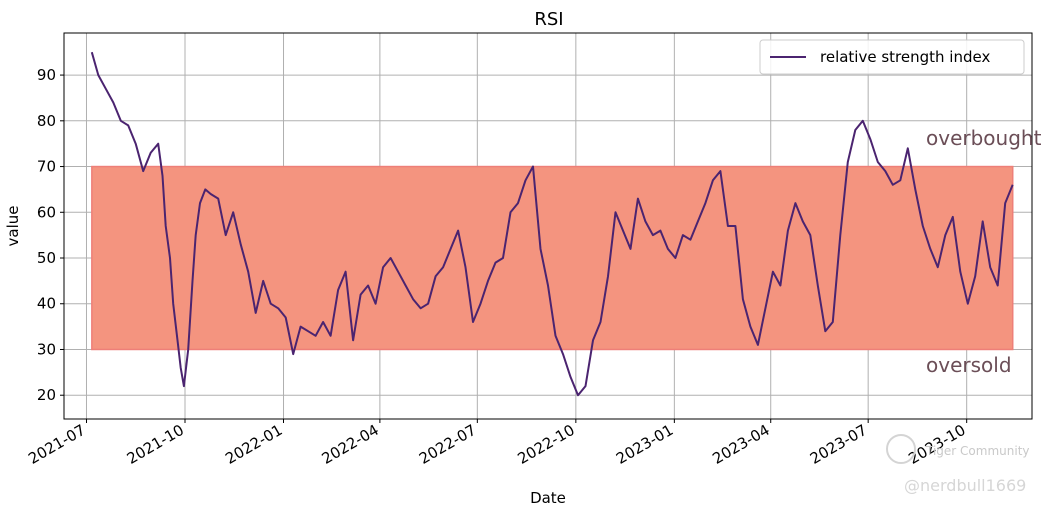 The image size is (1056, 511). I want to click on x-tick-label: 2023-04, so click(740, 444).